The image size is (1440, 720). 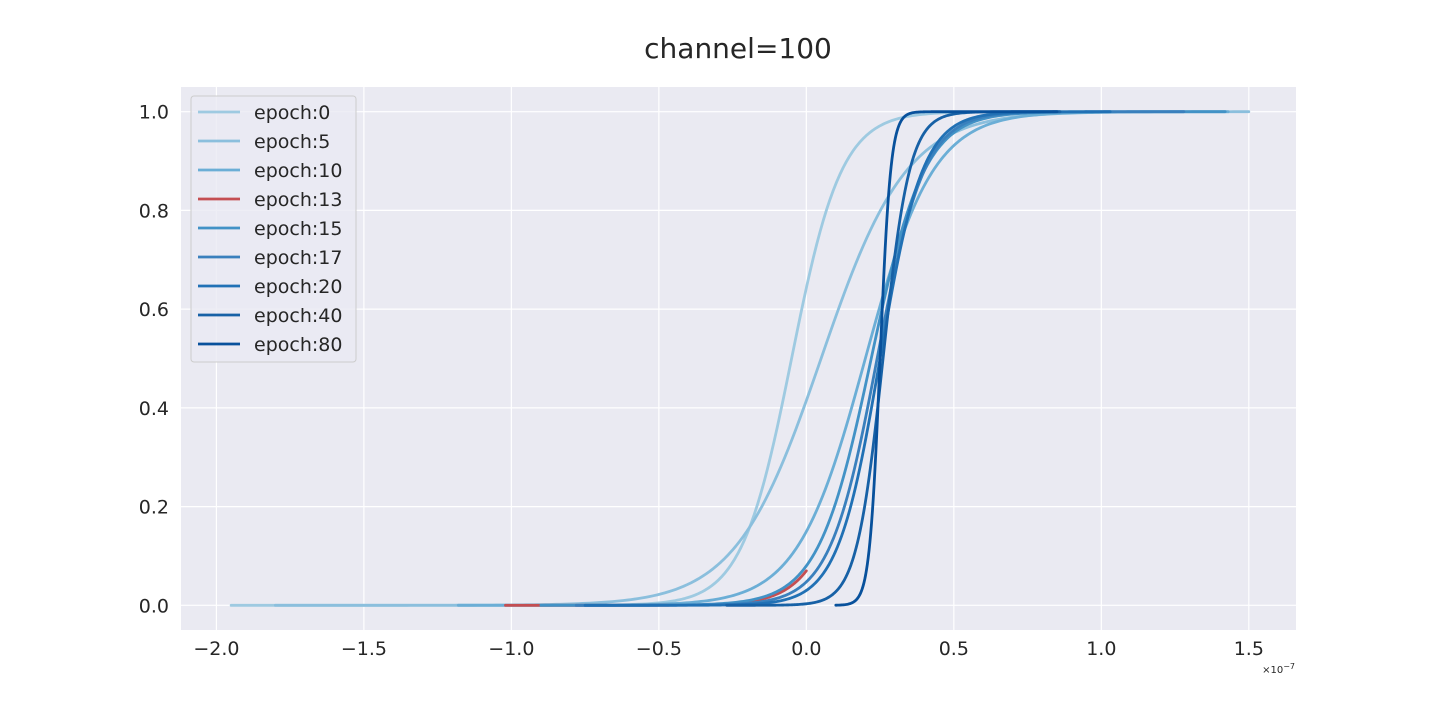 I want to click on y-tick-label: 1.0, so click(x=154, y=113).